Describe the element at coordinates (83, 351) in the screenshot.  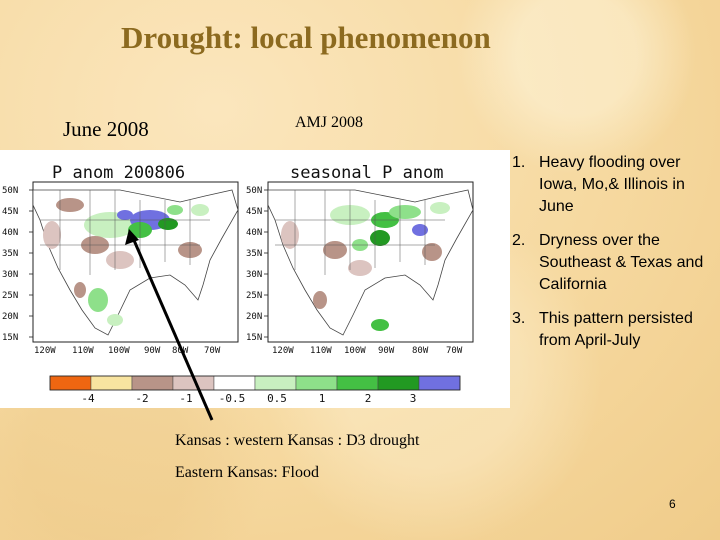
I see `left-lon-tick: 110W` at that location.